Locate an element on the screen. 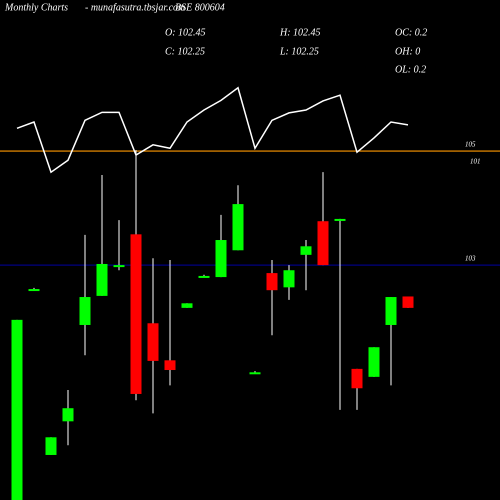  stat: H: 102.45 is located at coordinates (300, 32).